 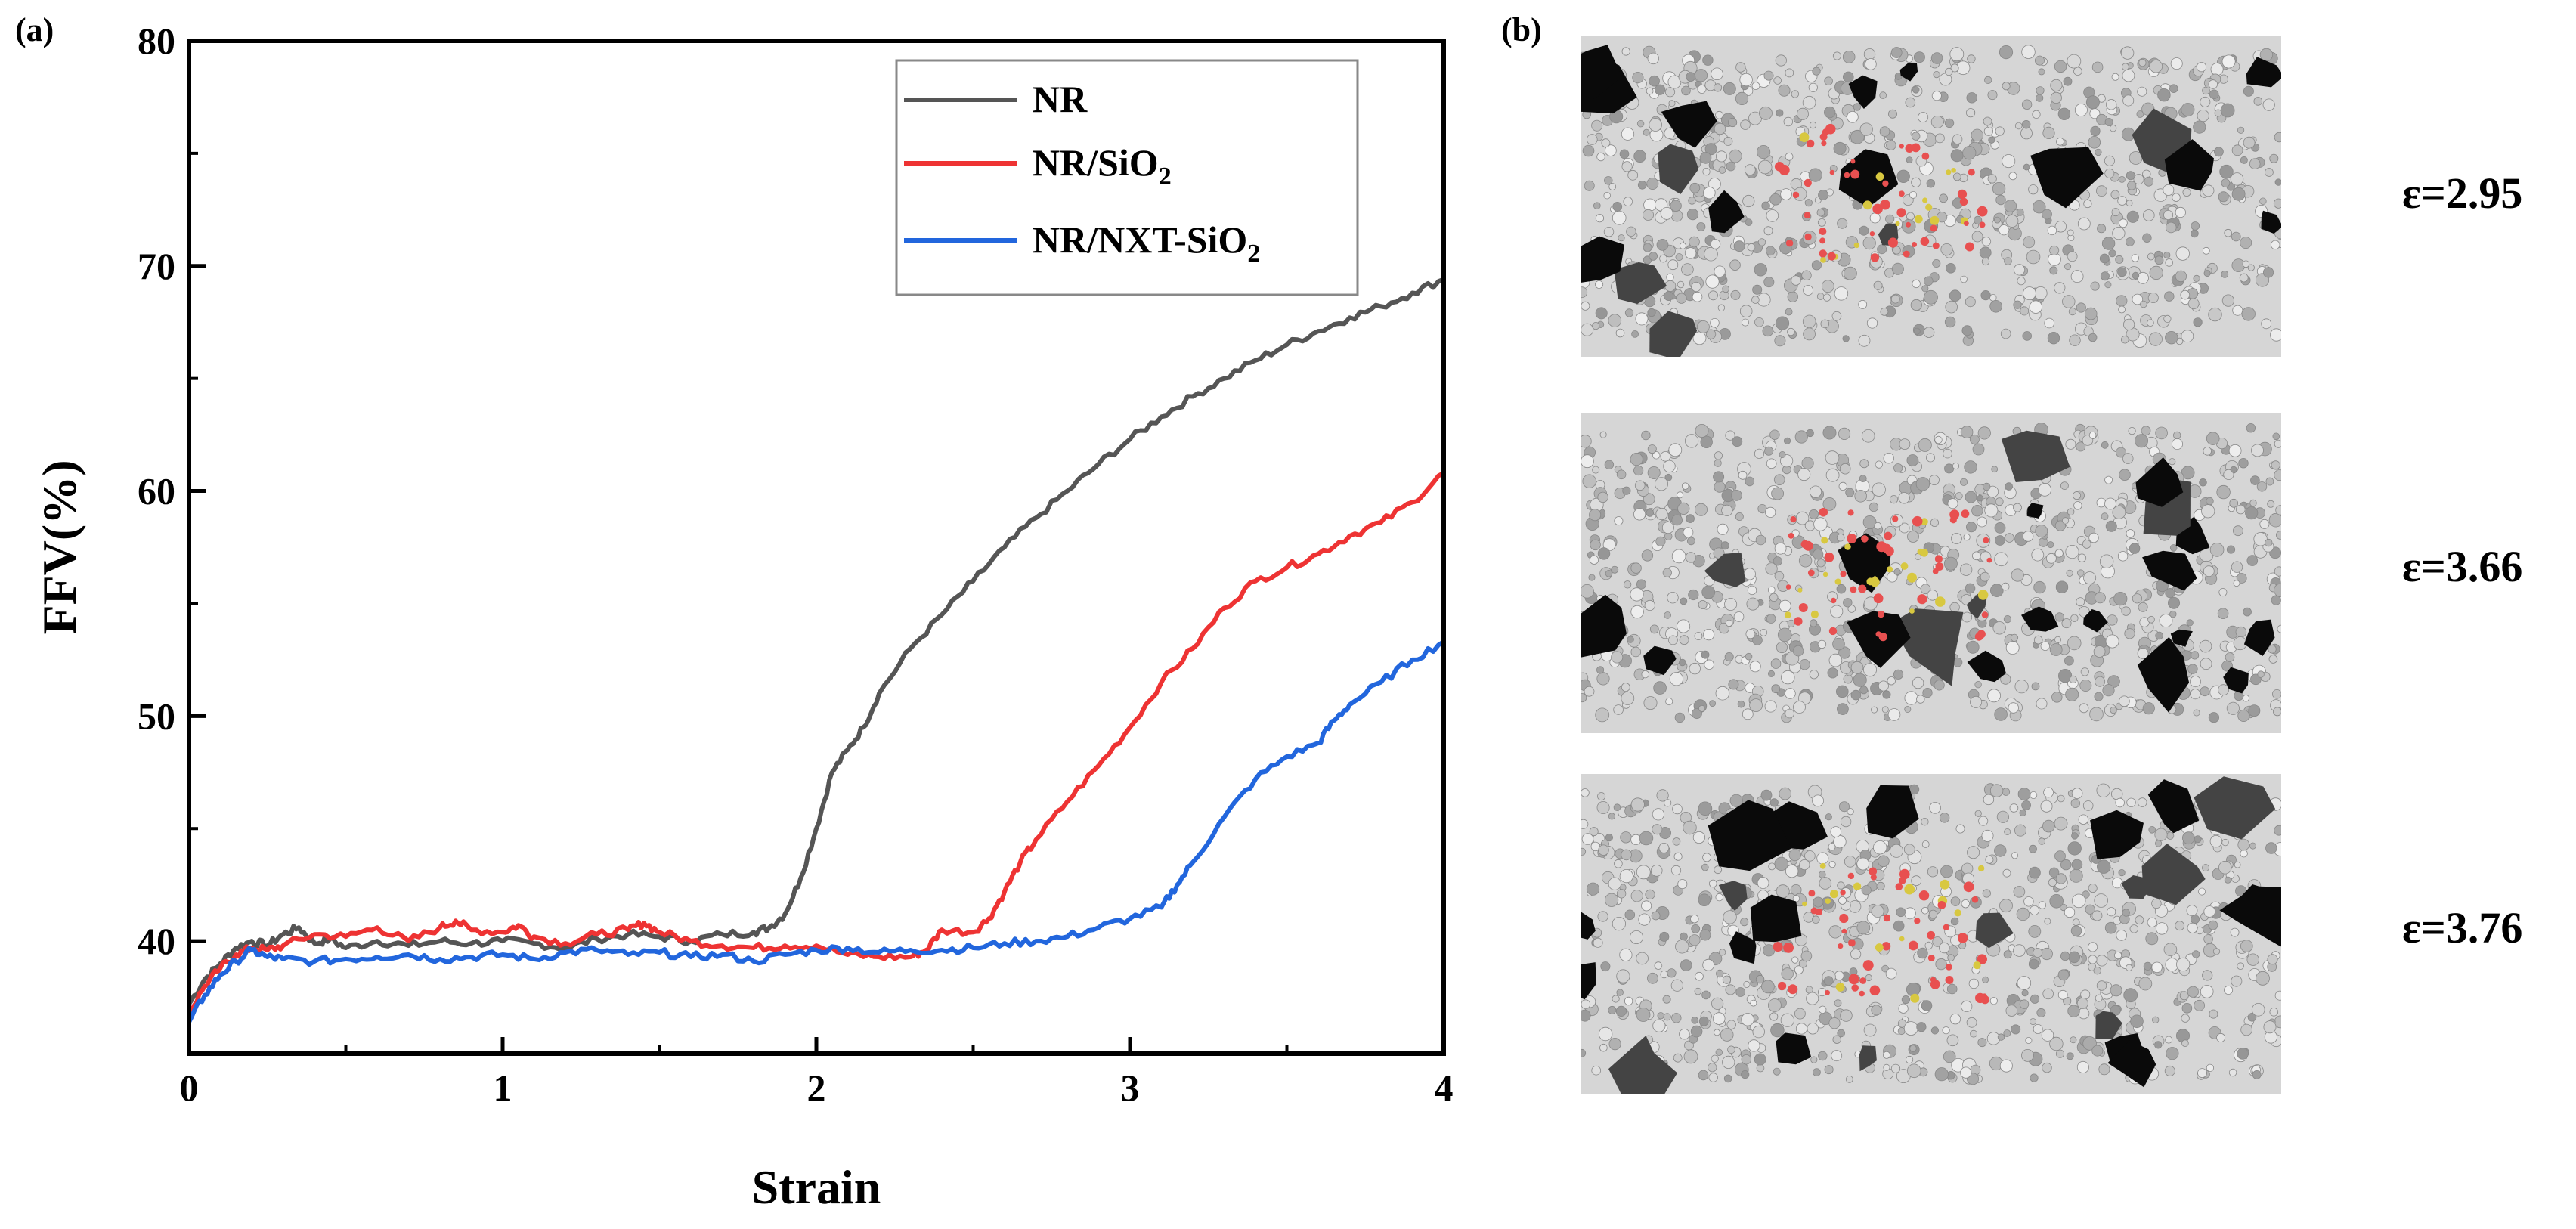 What do you see at coordinates (1127, 177) in the screenshot?
I see `legend: NR NR/SiO2 NR/NXT-SiO2` at bounding box center [1127, 177].